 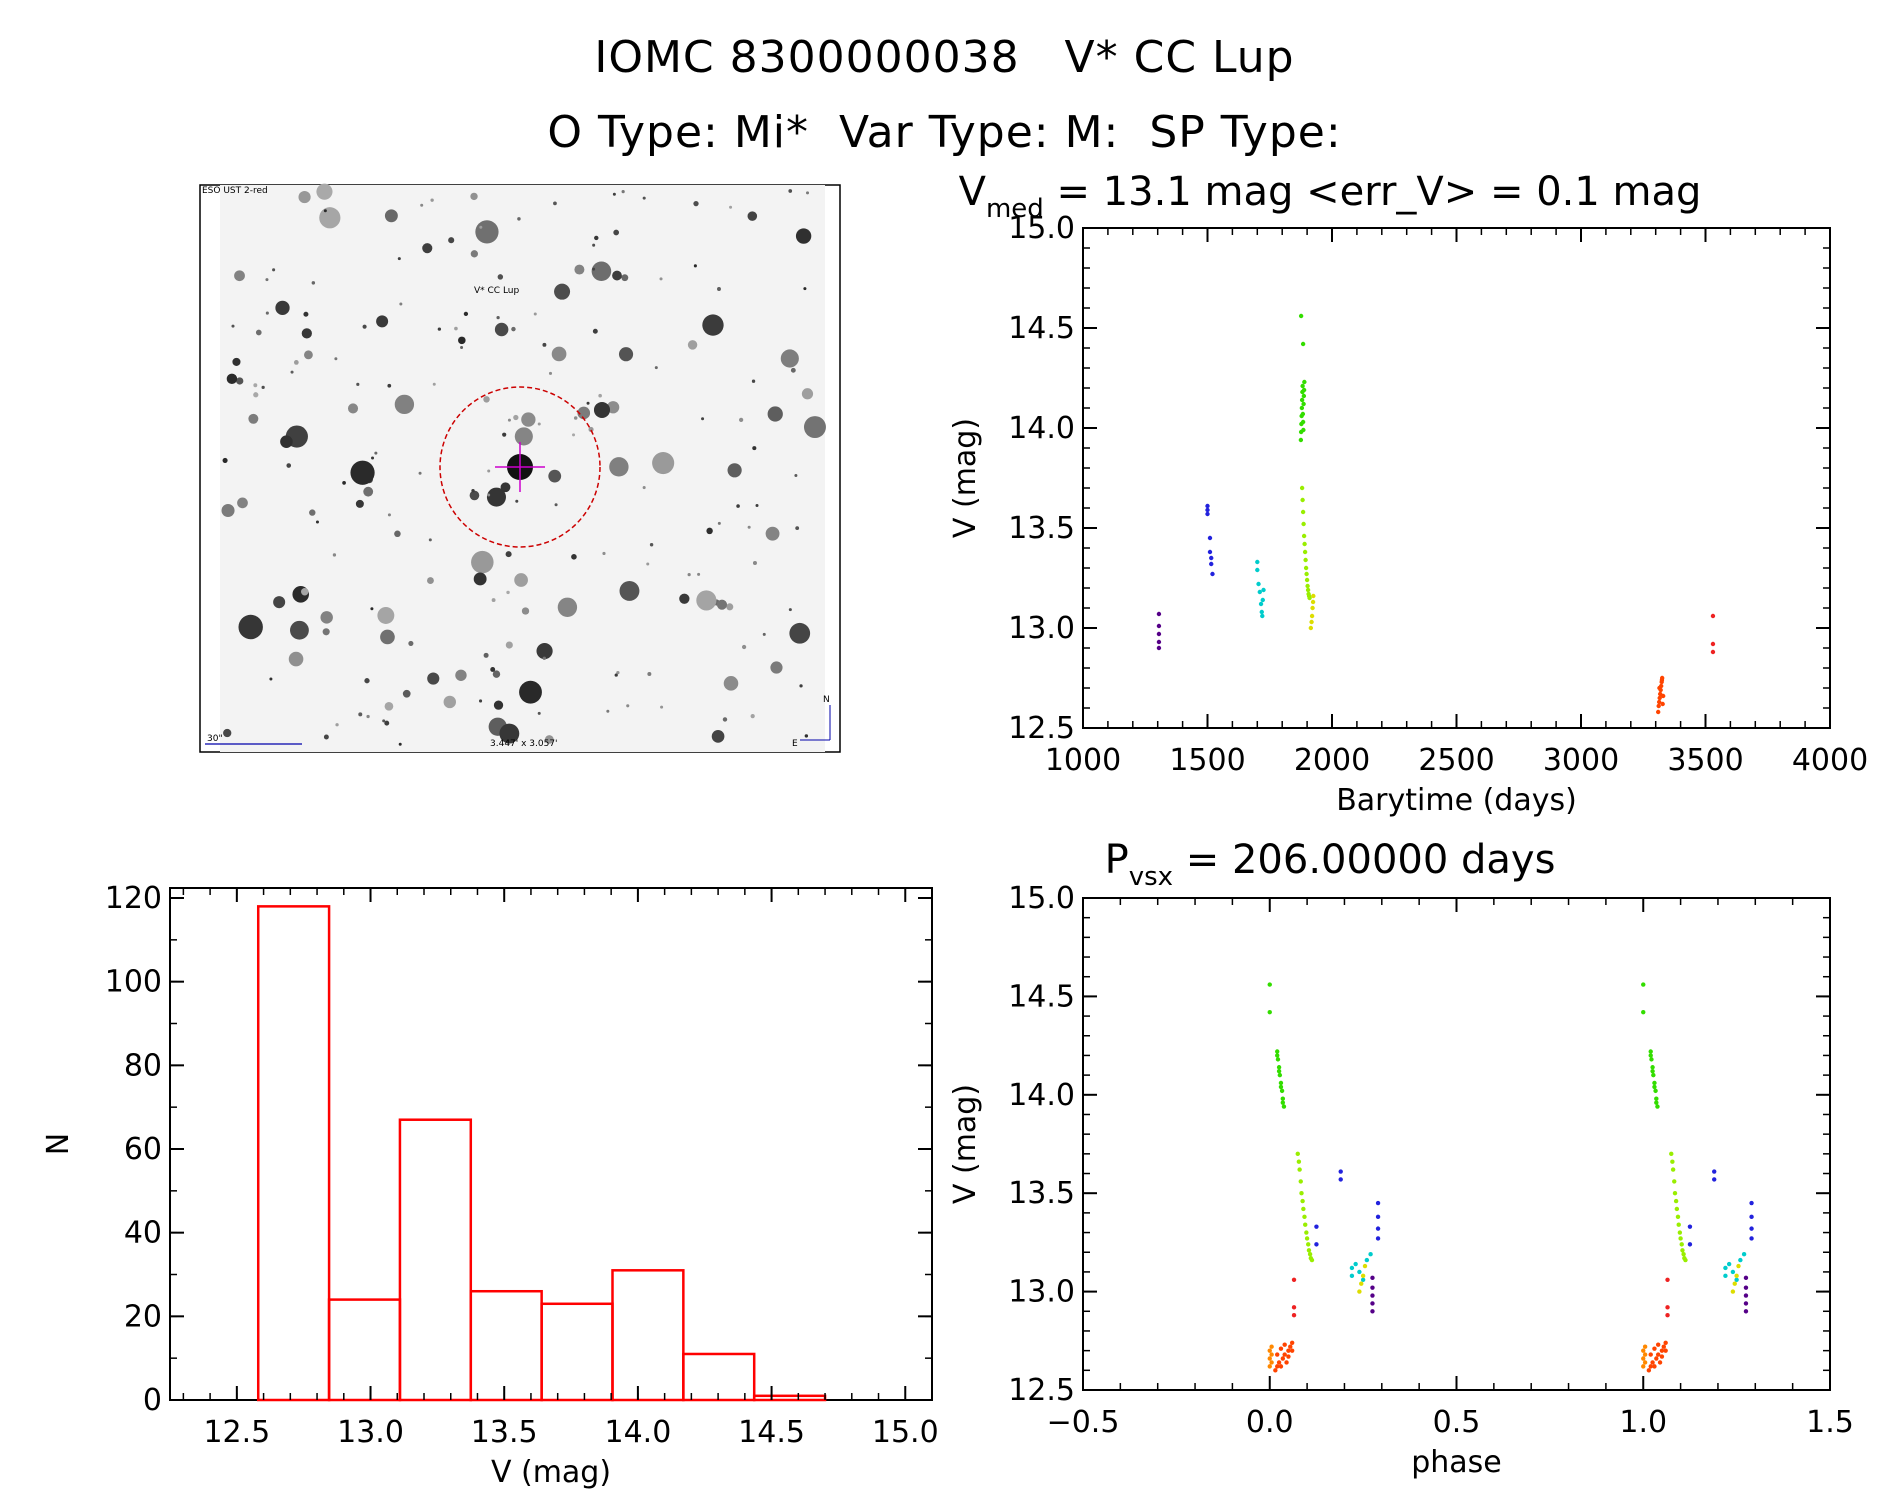 I want to click on y-tick-label: 13.0, so click(x=1041, y=1292).